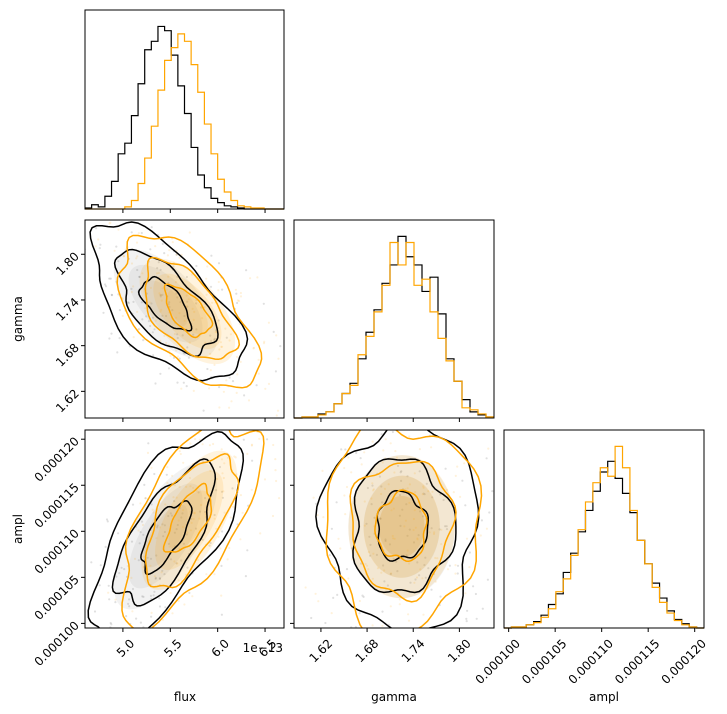  What do you see at coordinates (57, 551) in the screenshot?
I see `y-tick-label-ampl: 0.000110` at bounding box center [57, 551].